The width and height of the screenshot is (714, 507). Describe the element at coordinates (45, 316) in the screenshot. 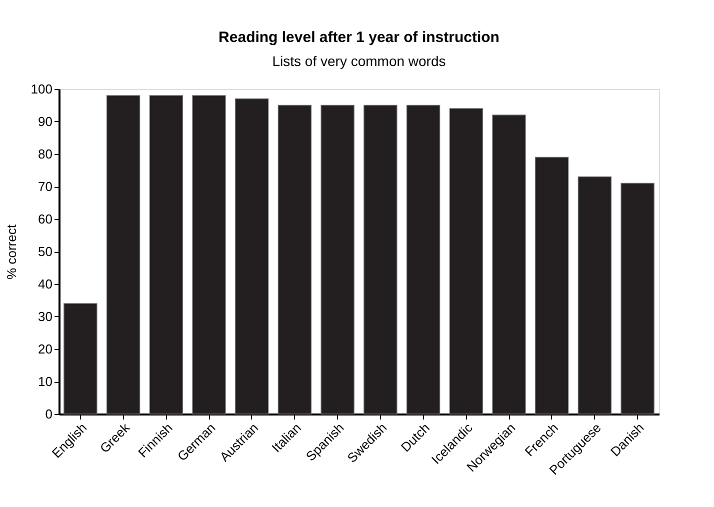

I see `y-tick-label: 30` at that location.